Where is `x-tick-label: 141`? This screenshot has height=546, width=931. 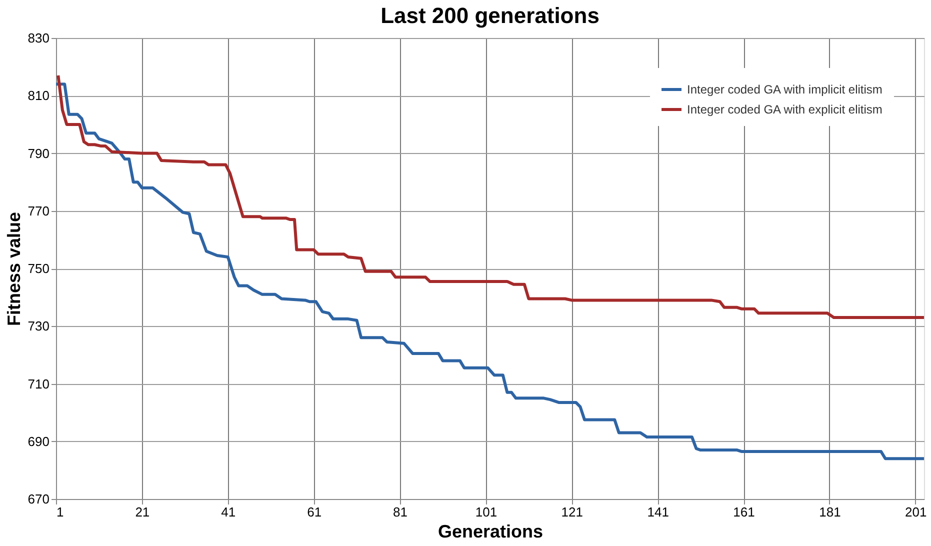 x-tick-label: 141 is located at coordinates (658, 512).